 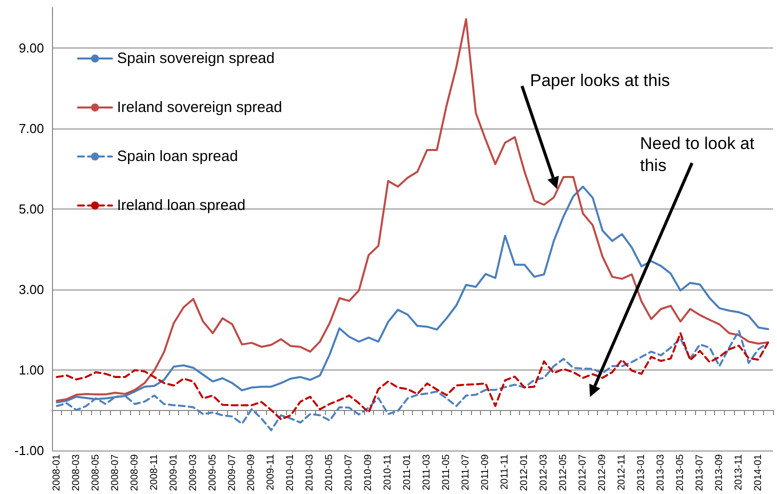 What do you see at coordinates (232, 473) in the screenshot?
I see `x-tick-label: 2009-07` at bounding box center [232, 473].